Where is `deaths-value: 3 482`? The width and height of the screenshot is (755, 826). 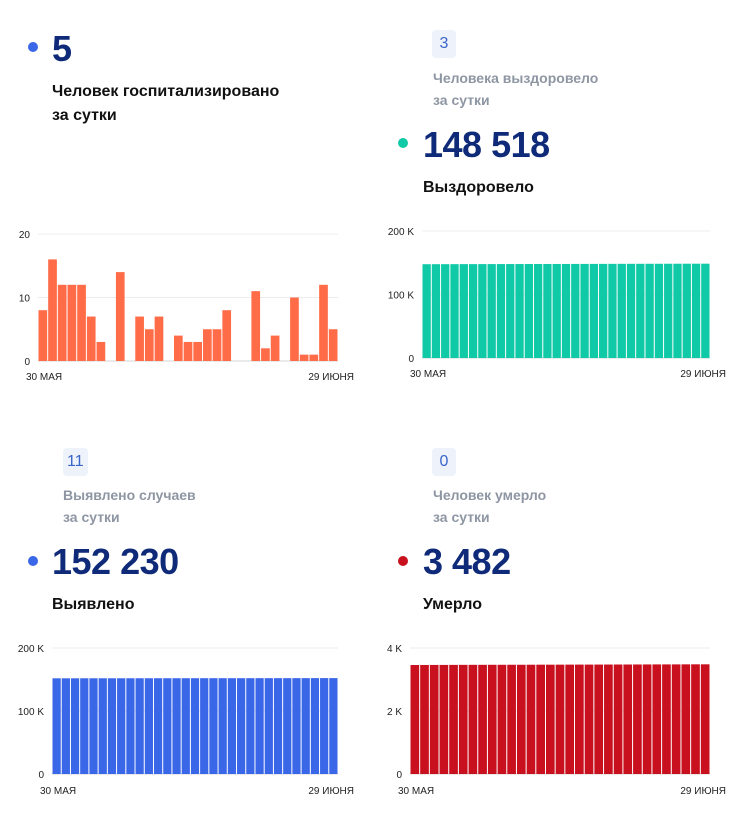 deaths-value: 3 482 is located at coordinates (467, 561).